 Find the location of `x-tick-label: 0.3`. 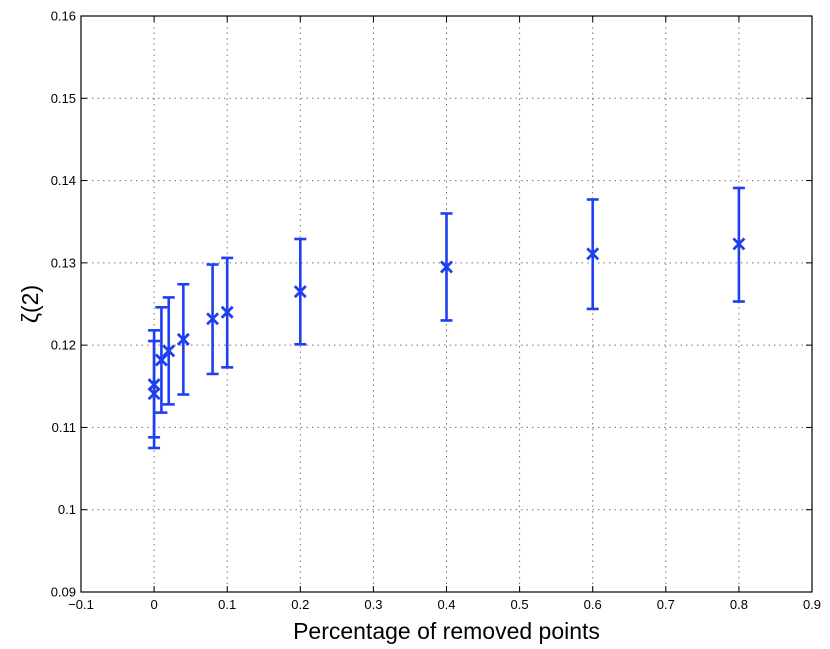

x-tick-label: 0.3 is located at coordinates (373, 604).